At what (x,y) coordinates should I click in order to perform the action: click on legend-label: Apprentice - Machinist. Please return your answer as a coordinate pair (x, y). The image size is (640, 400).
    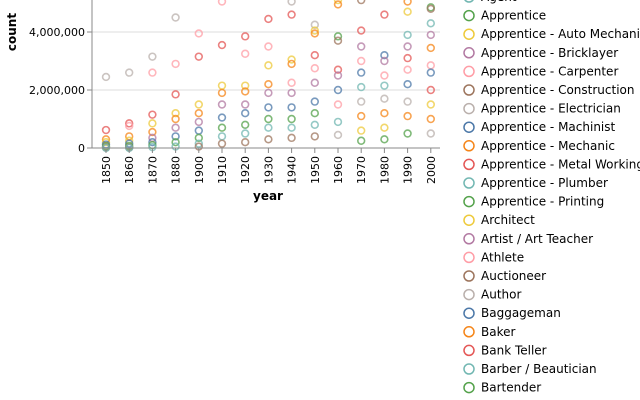
    Looking at the image, I should click on (548, 127).